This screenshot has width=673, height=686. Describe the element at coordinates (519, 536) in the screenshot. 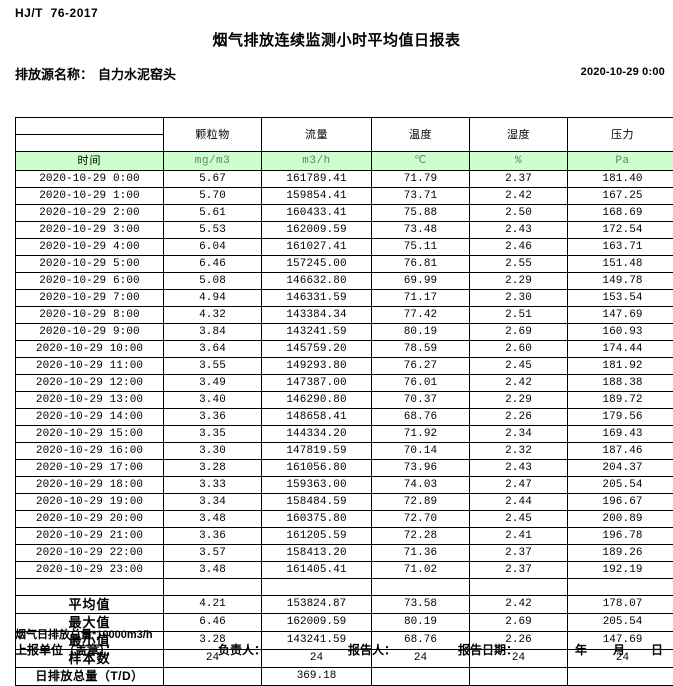

I see `cell-value-3: 2.41` at that location.